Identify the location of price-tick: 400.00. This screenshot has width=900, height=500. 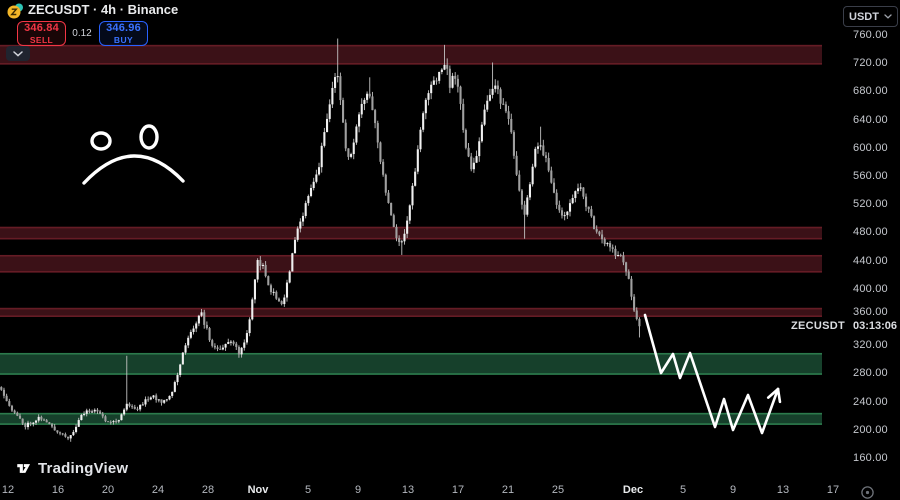
(870, 288).